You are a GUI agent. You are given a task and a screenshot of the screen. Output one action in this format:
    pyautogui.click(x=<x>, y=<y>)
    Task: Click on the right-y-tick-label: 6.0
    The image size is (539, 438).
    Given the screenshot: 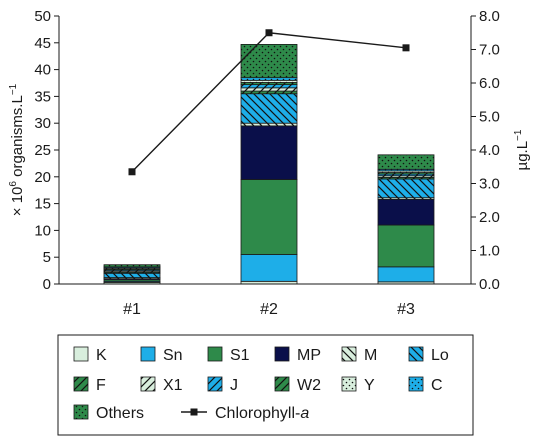 What is the action you would take?
    pyautogui.click(x=489, y=83)
    